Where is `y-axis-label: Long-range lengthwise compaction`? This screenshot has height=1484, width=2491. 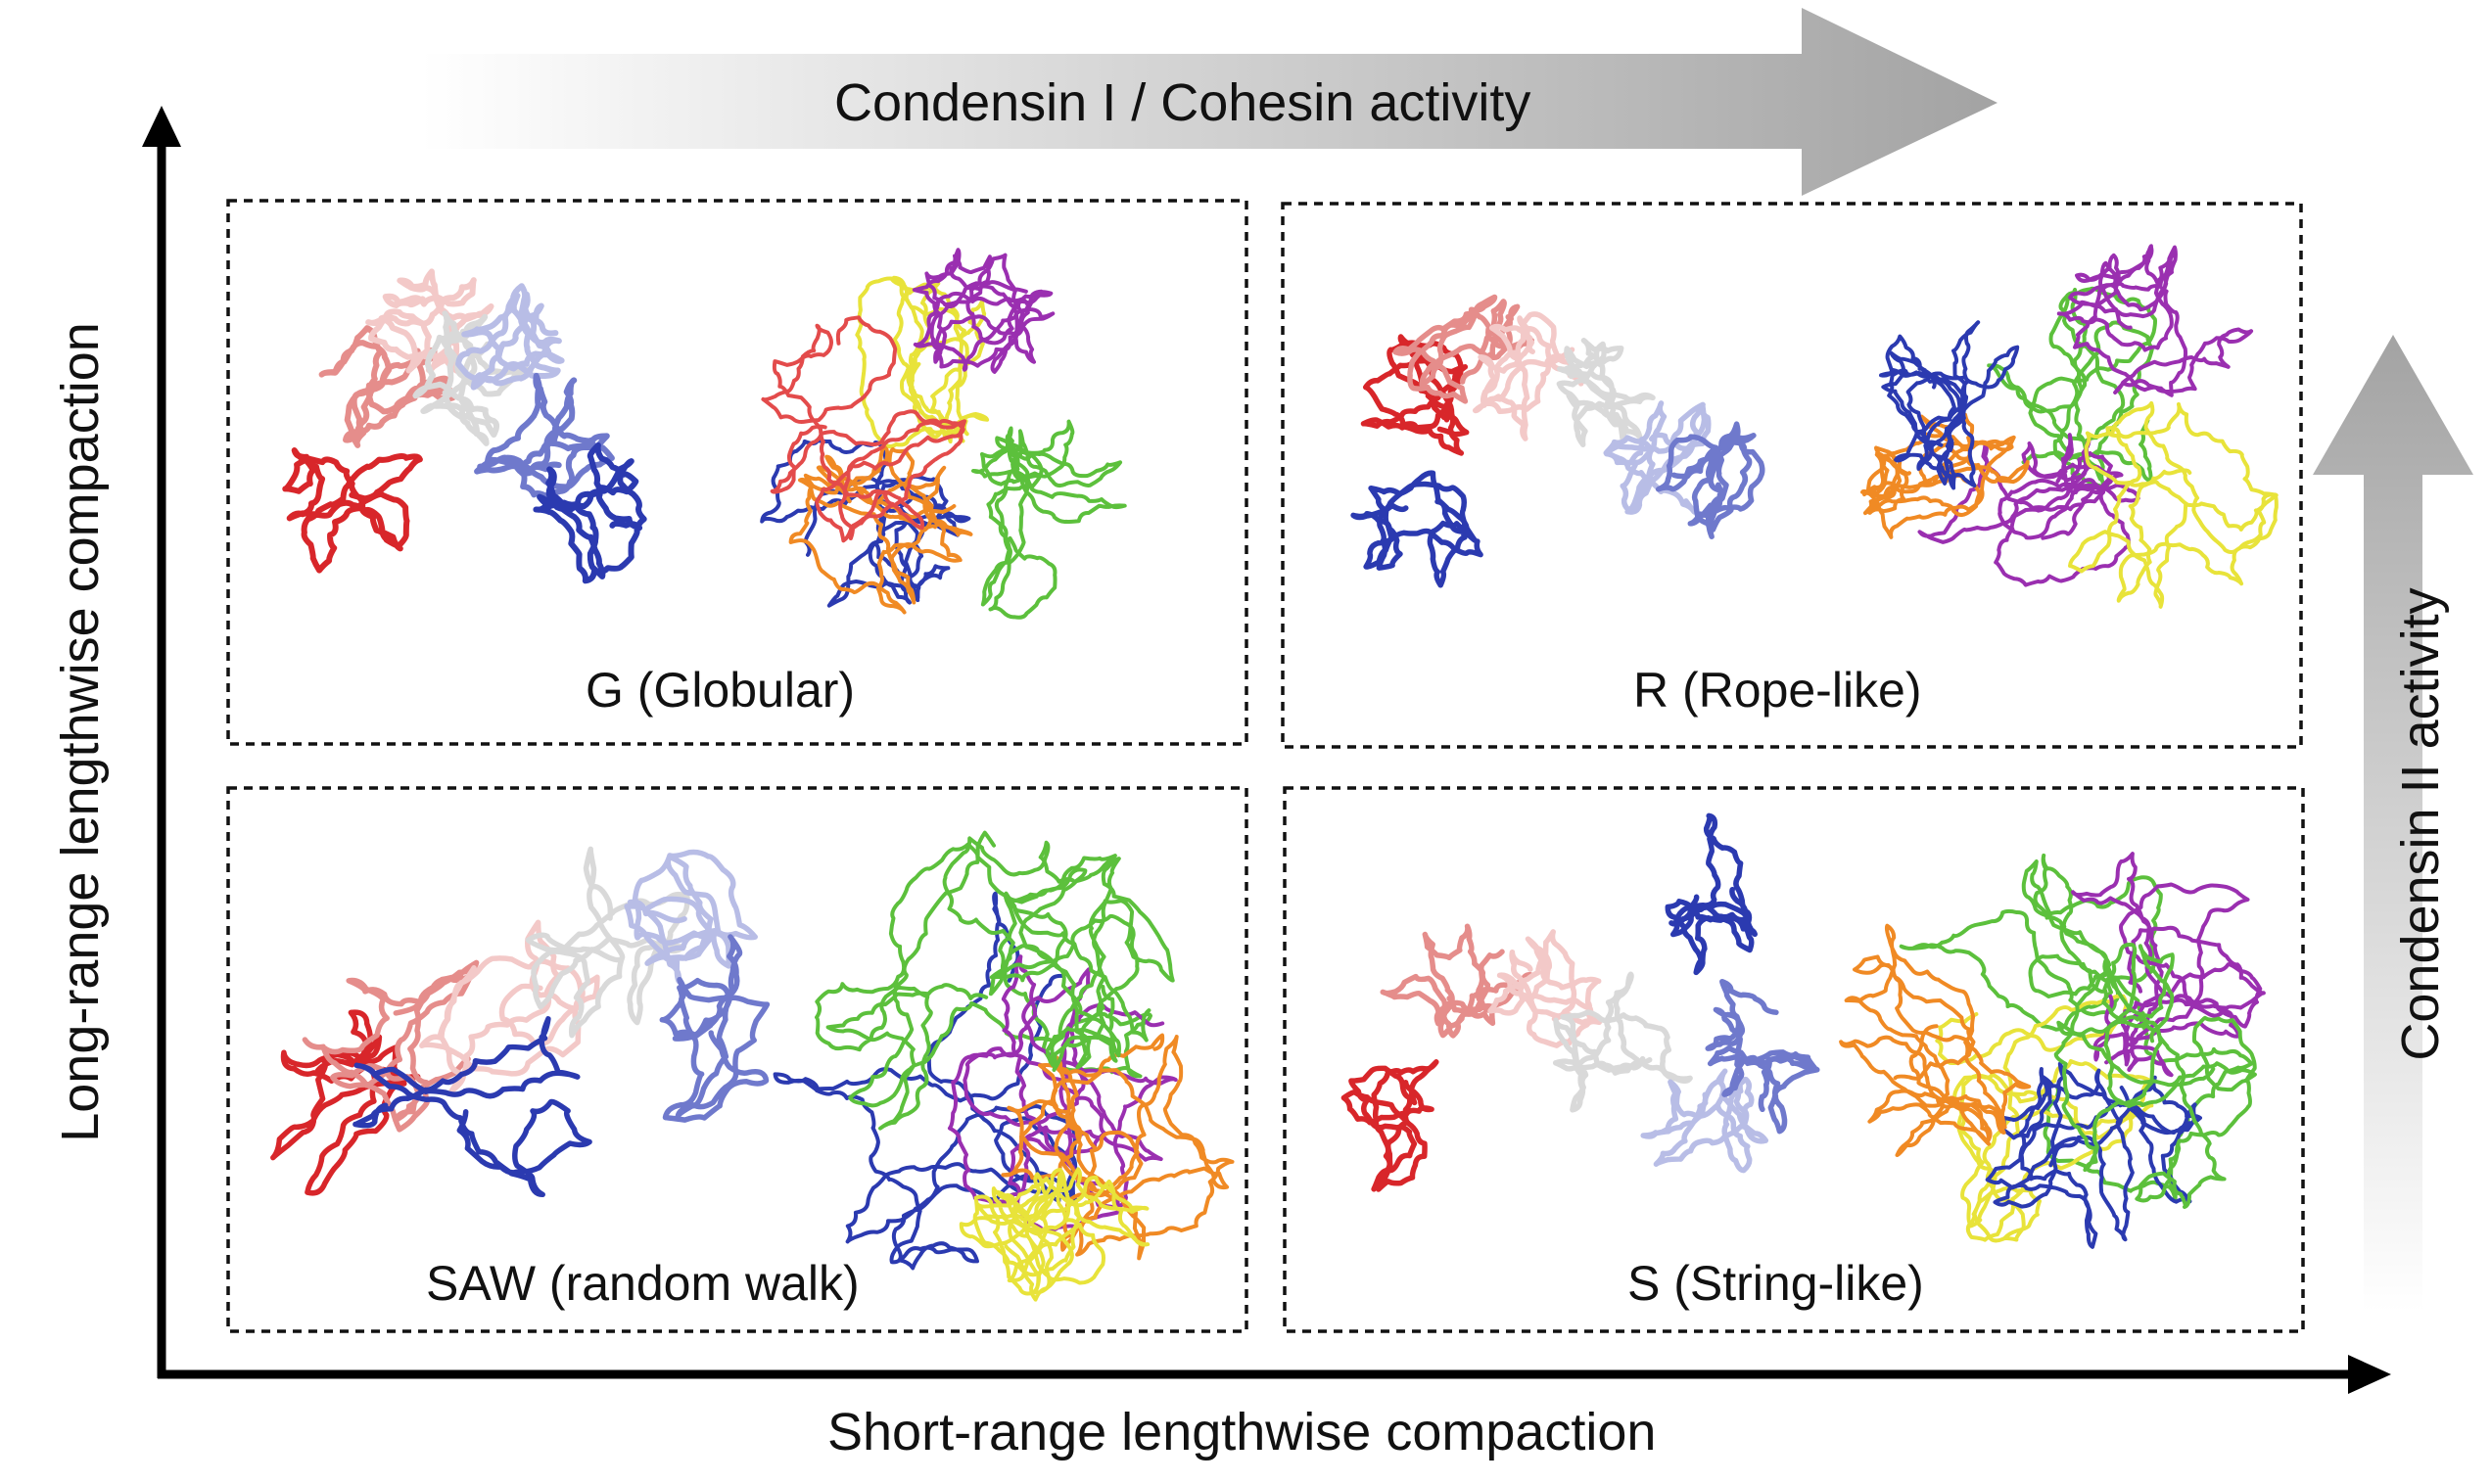 y-axis-label: Long-range lengthwise compaction is located at coordinates (80, 732).